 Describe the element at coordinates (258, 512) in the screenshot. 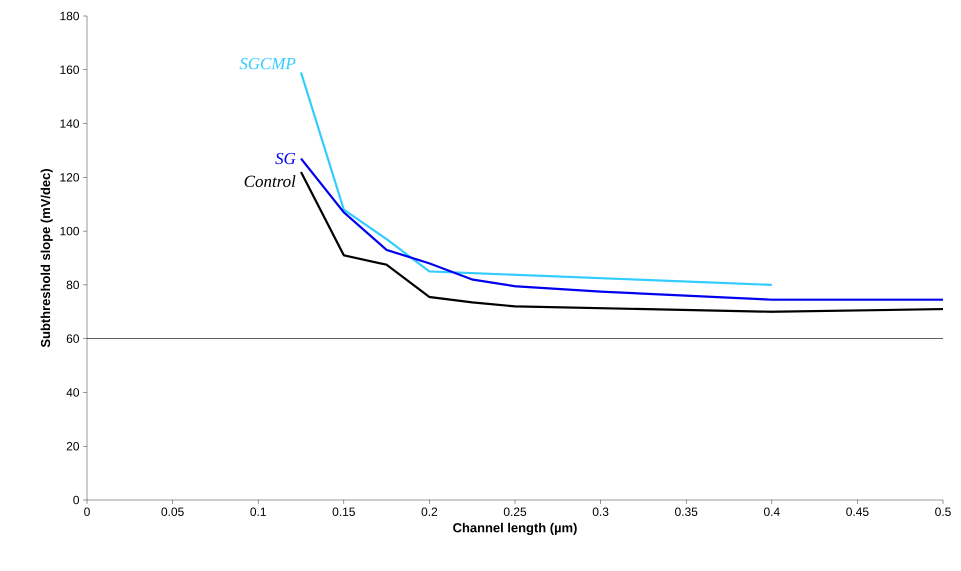

I see `x-tick-label: 0.1` at that location.